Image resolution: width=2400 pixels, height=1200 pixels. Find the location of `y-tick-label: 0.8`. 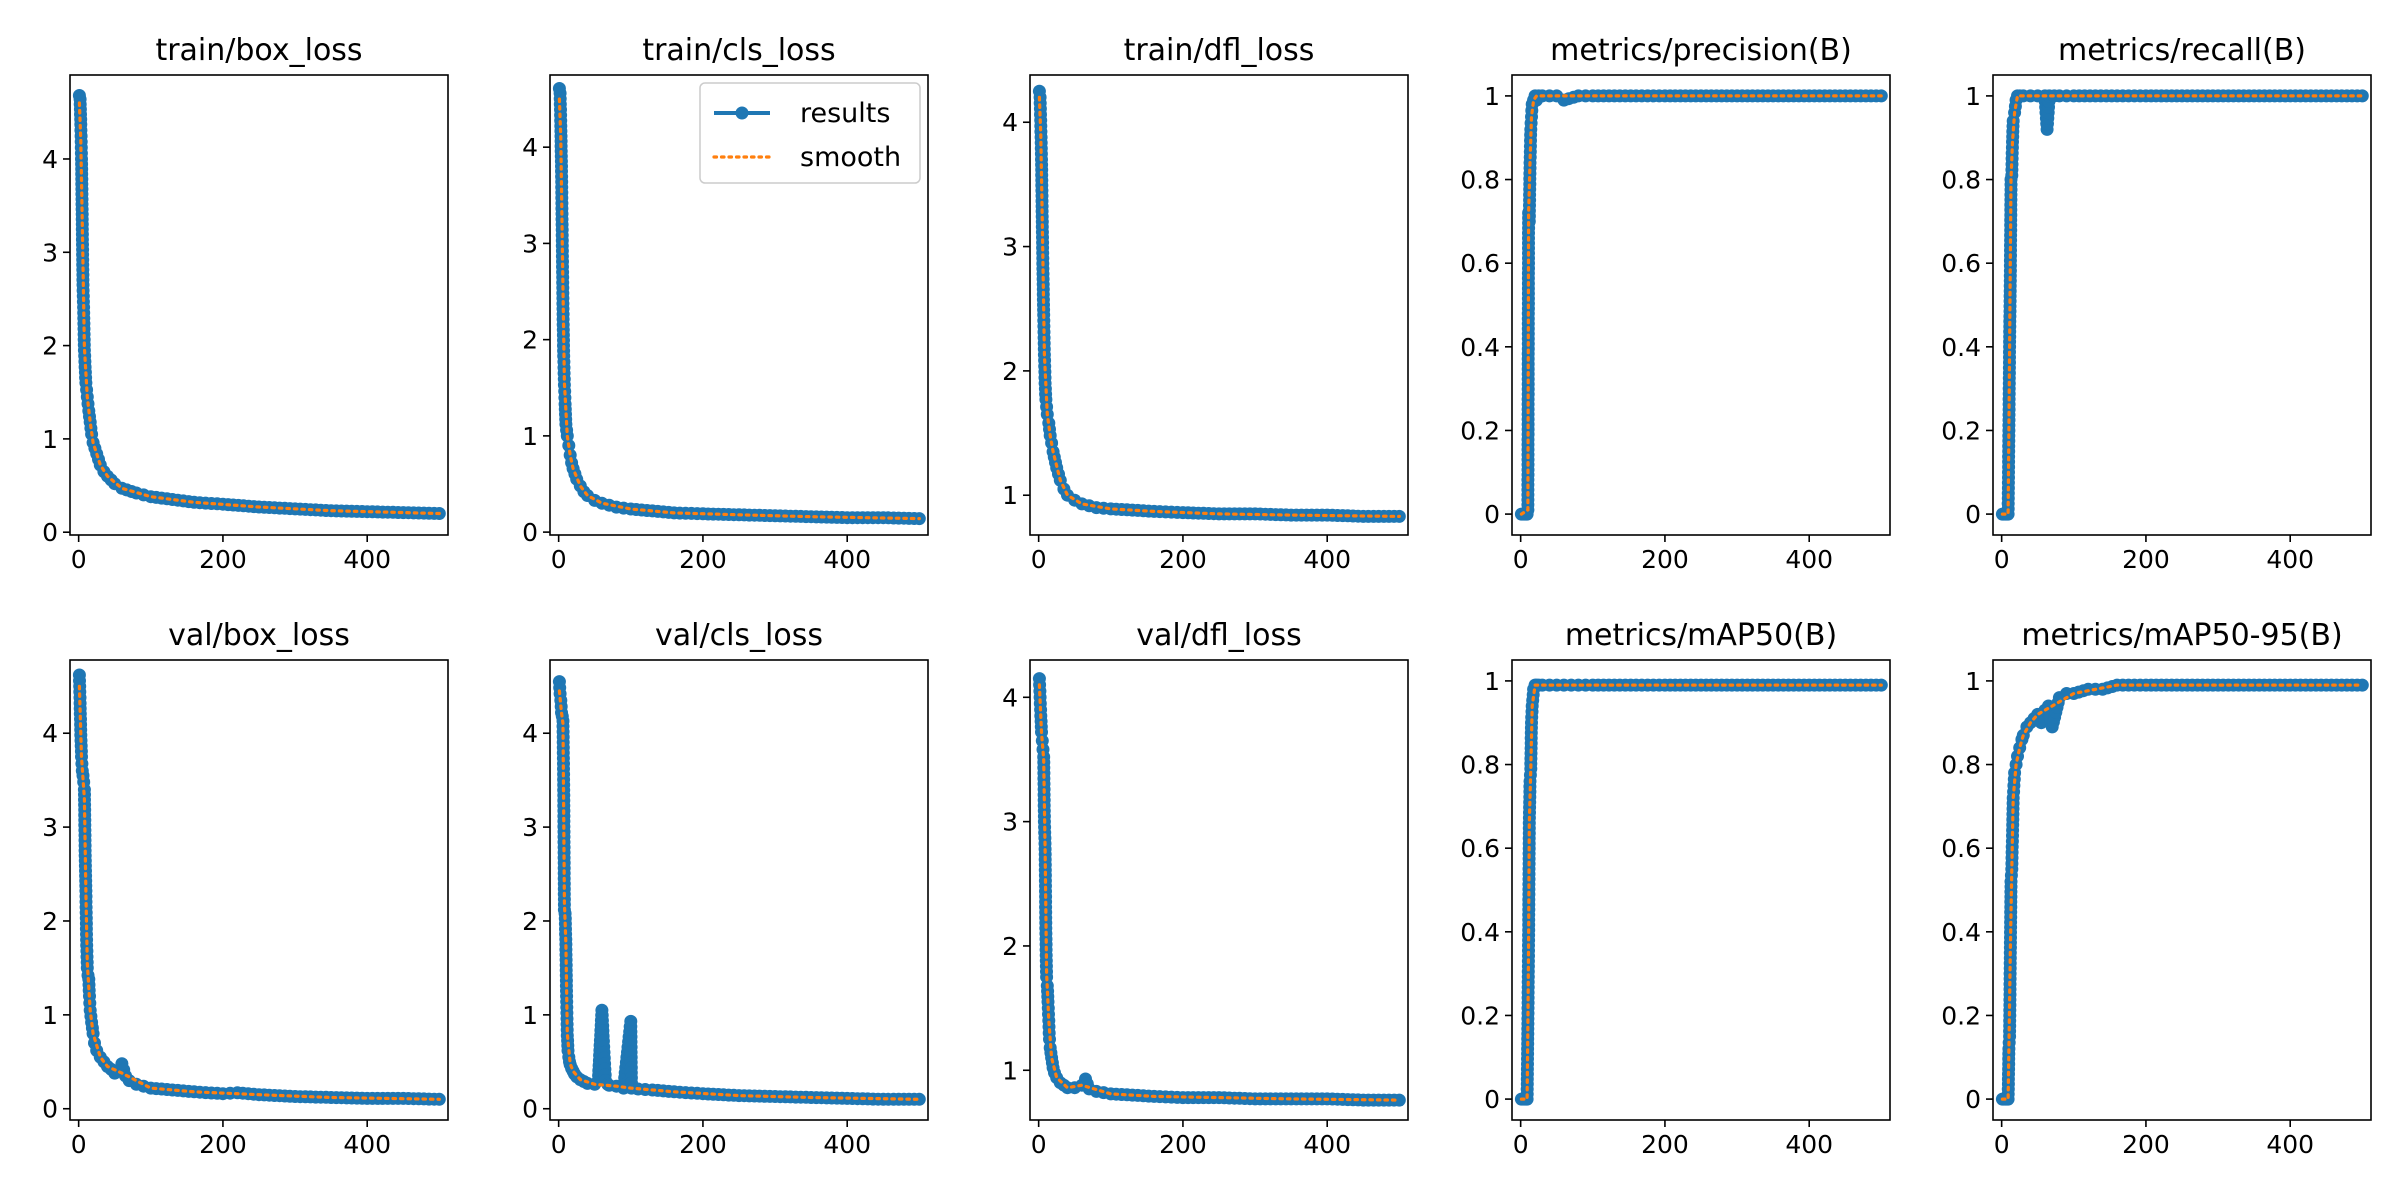

y-tick-label: 0.8 is located at coordinates (1961, 765).